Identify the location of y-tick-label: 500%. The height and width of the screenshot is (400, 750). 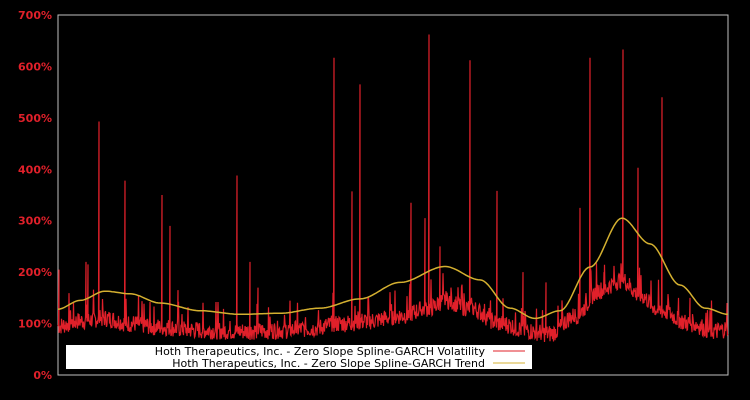
(35, 118).